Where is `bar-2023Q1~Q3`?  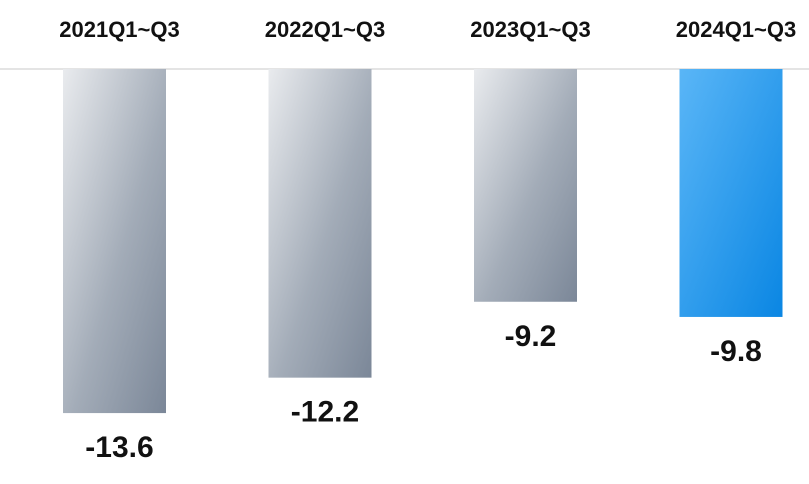 bar-2023Q1~Q3 is located at coordinates (525, 185).